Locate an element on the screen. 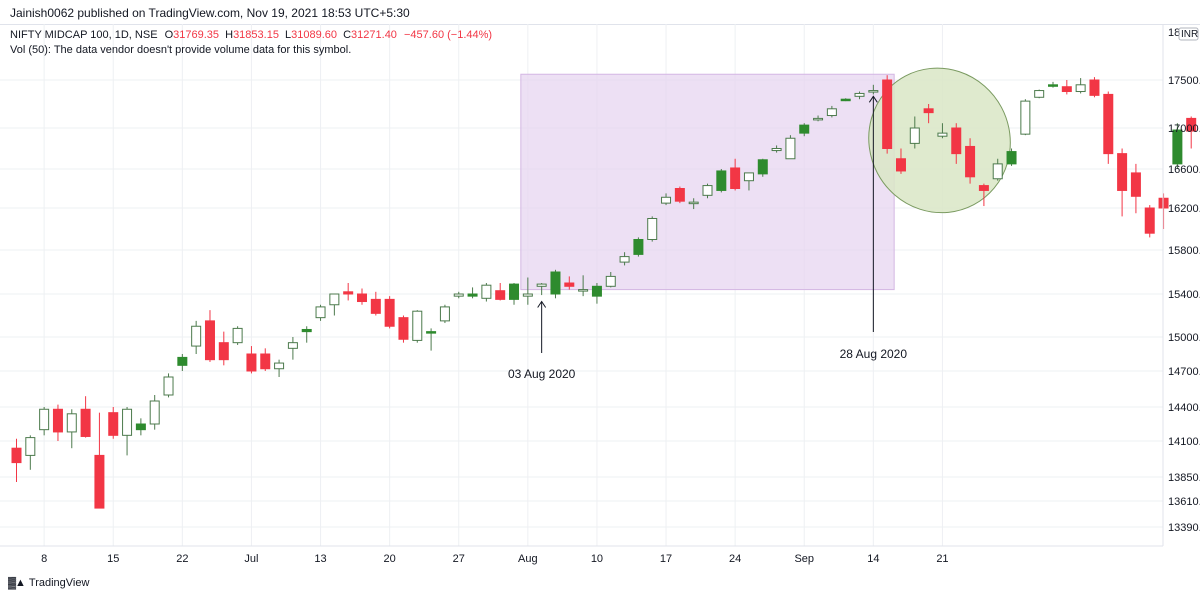 Image resolution: width=1200 pixels, height=598 pixels. time-tick-label: 22 is located at coordinates (182, 559).